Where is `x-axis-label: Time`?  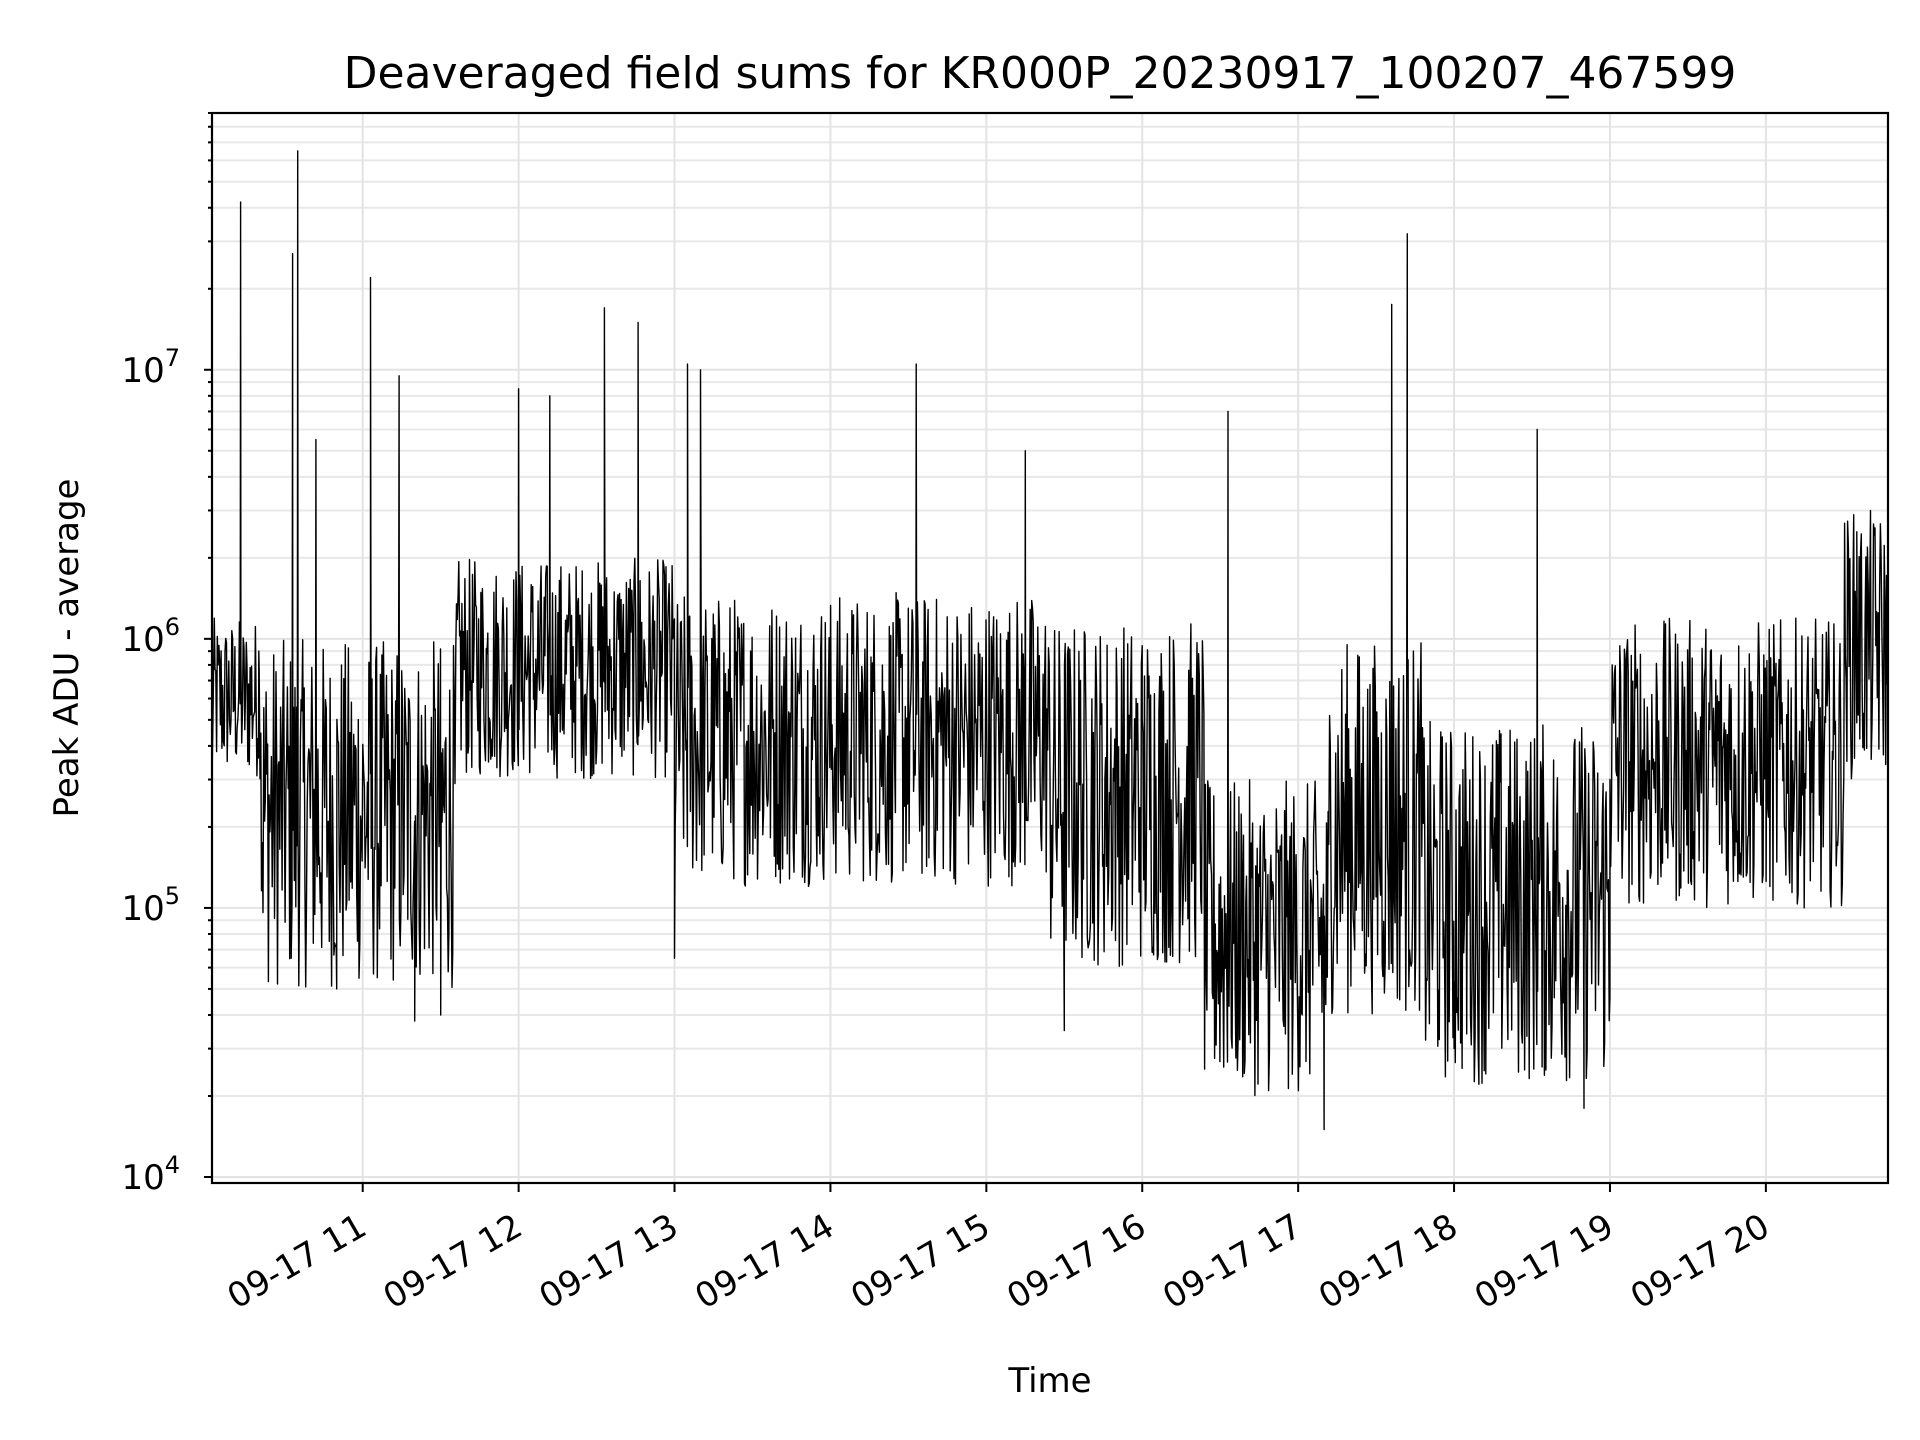
x-axis-label: Time is located at coordinates (1049, 1381).